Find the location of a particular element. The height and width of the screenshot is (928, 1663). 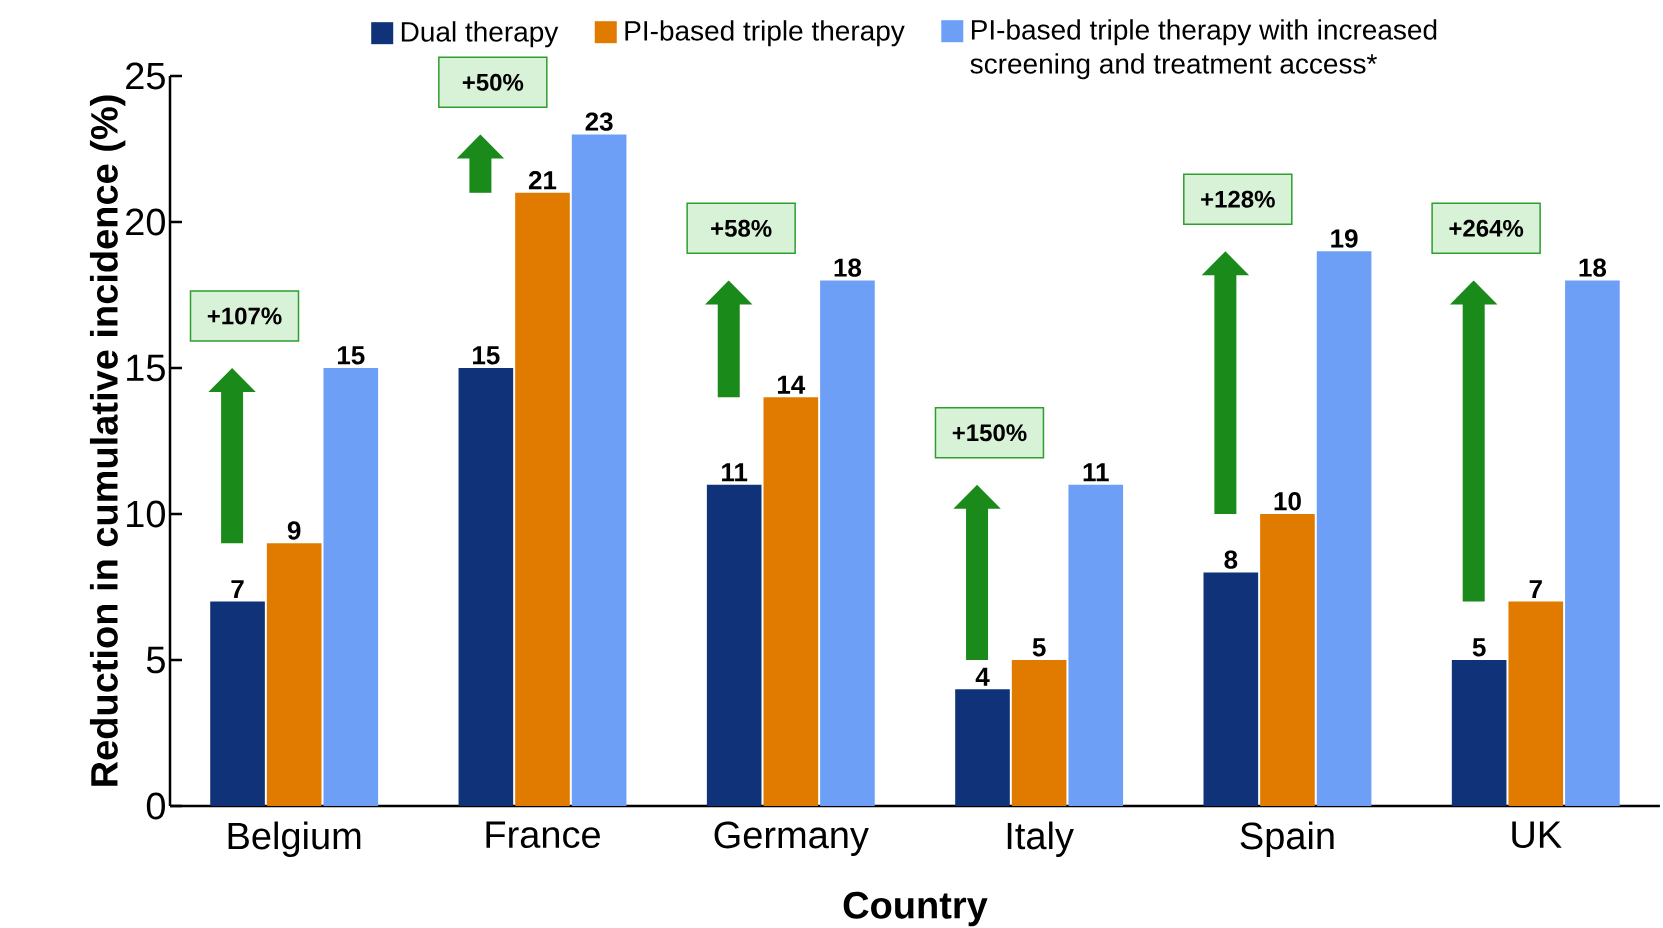

data-label: 14 is located at coordinates (791, 384).